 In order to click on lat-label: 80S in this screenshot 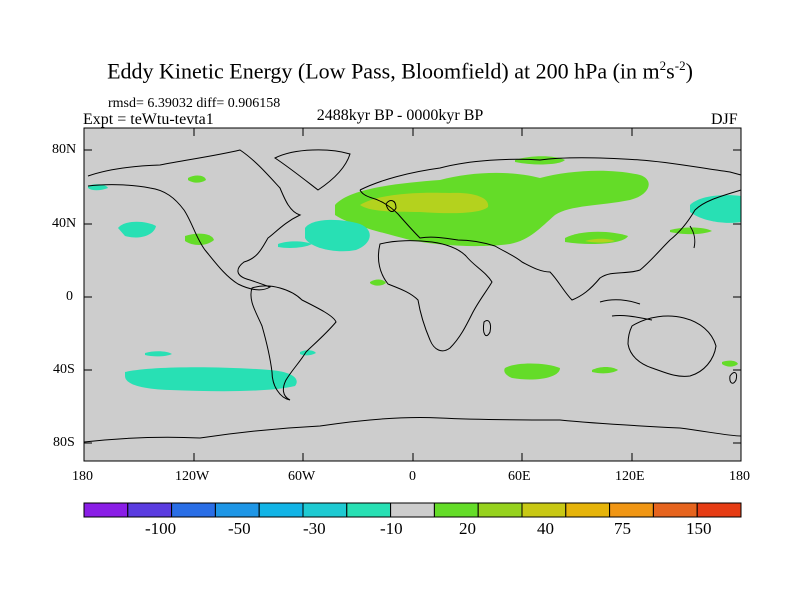, I will do `click(64, 442)`.